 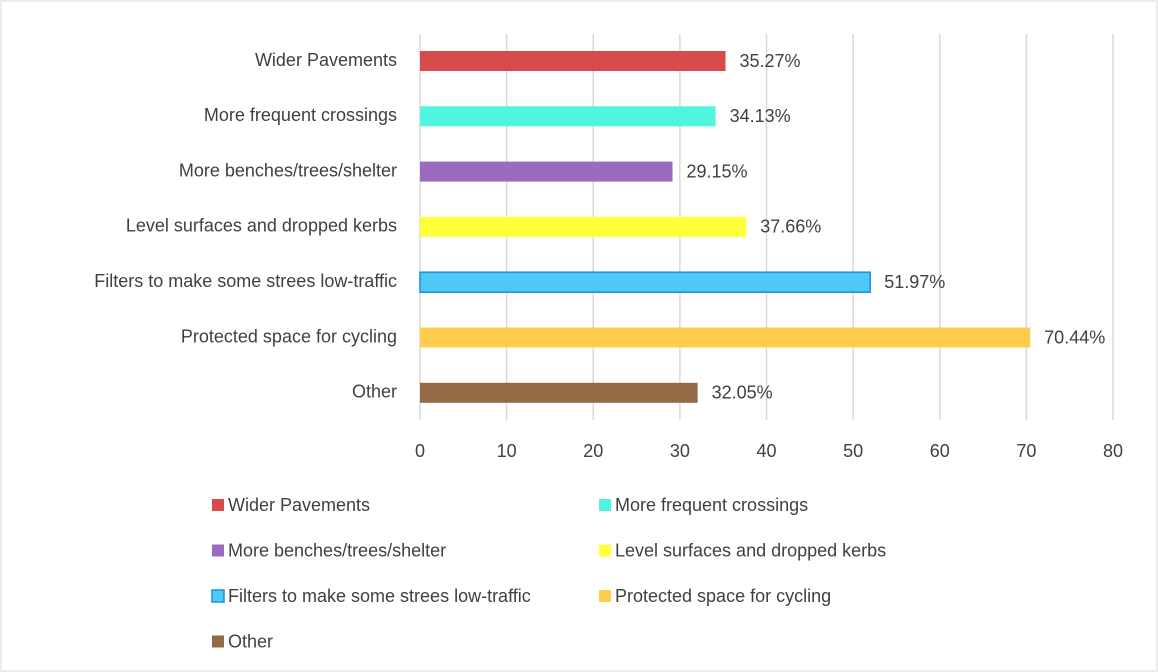 What do you see at coordinates (337, 550) in the screenshot?
I see `legend-label: More benches/trees/shelter` at bounding box center [337, 550].